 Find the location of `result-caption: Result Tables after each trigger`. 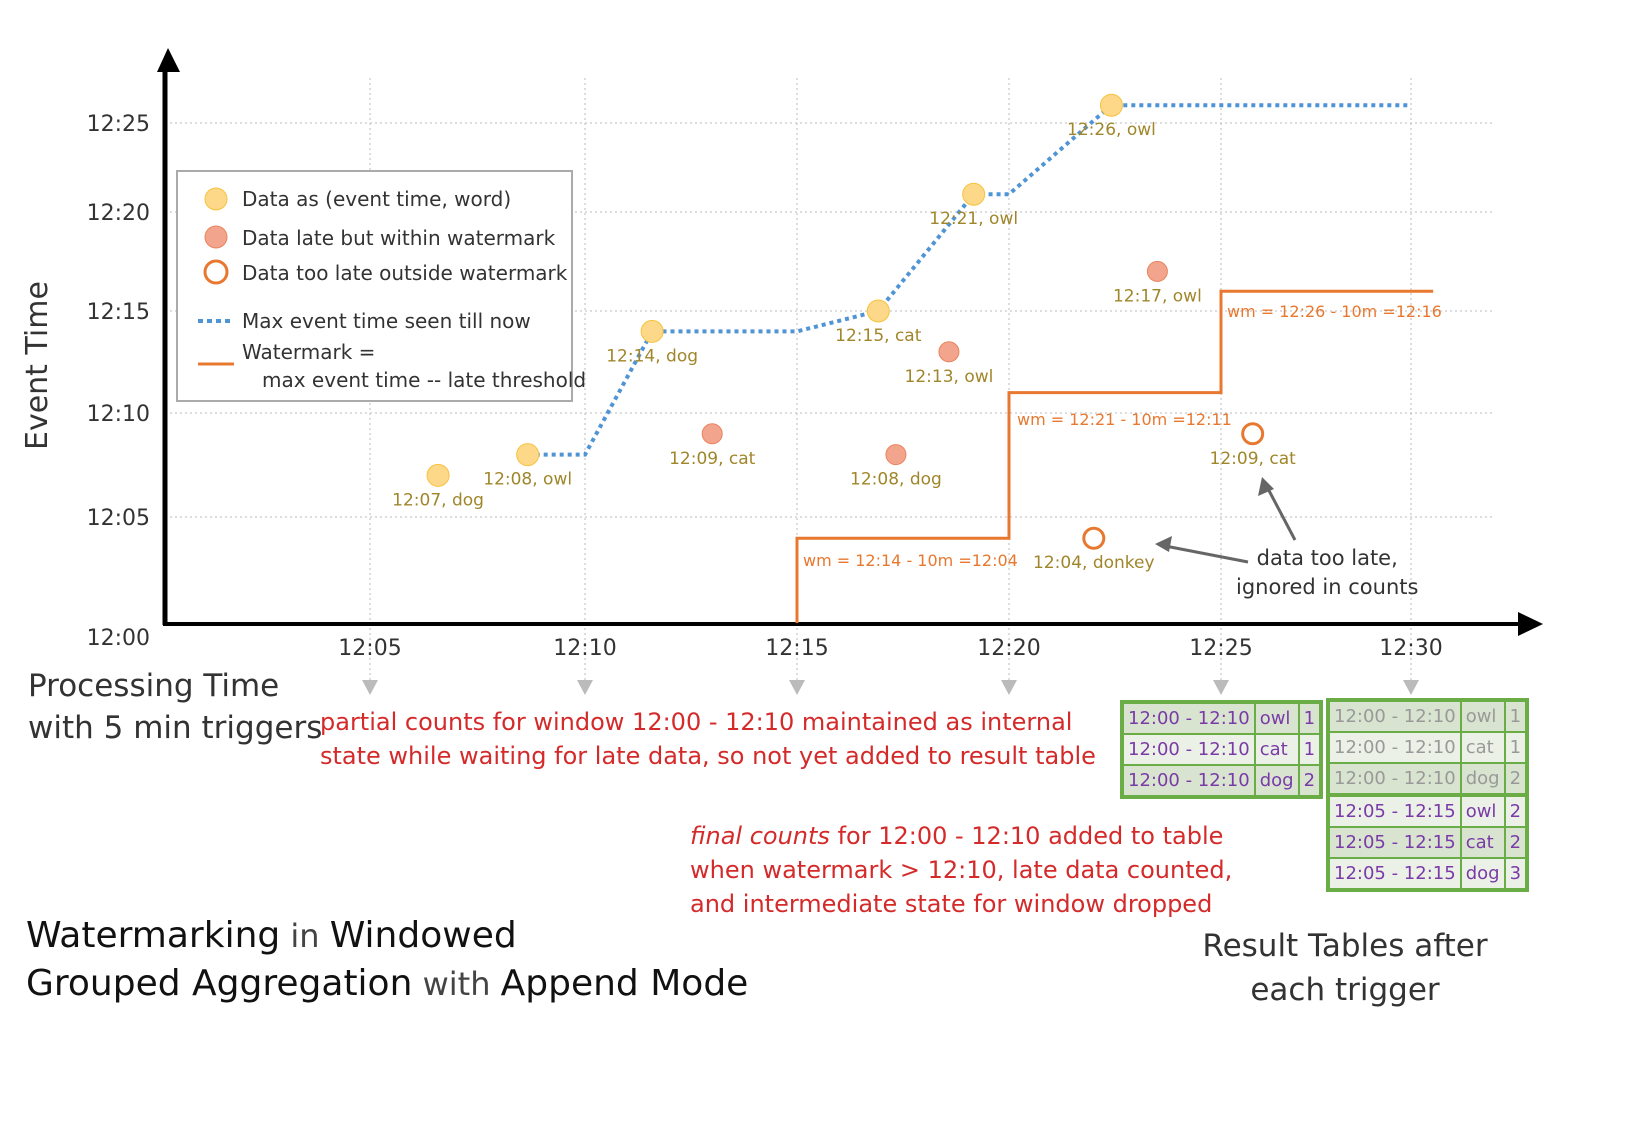

result-caption: Result Tables after each trigger is located at coordinates (1345, 968).